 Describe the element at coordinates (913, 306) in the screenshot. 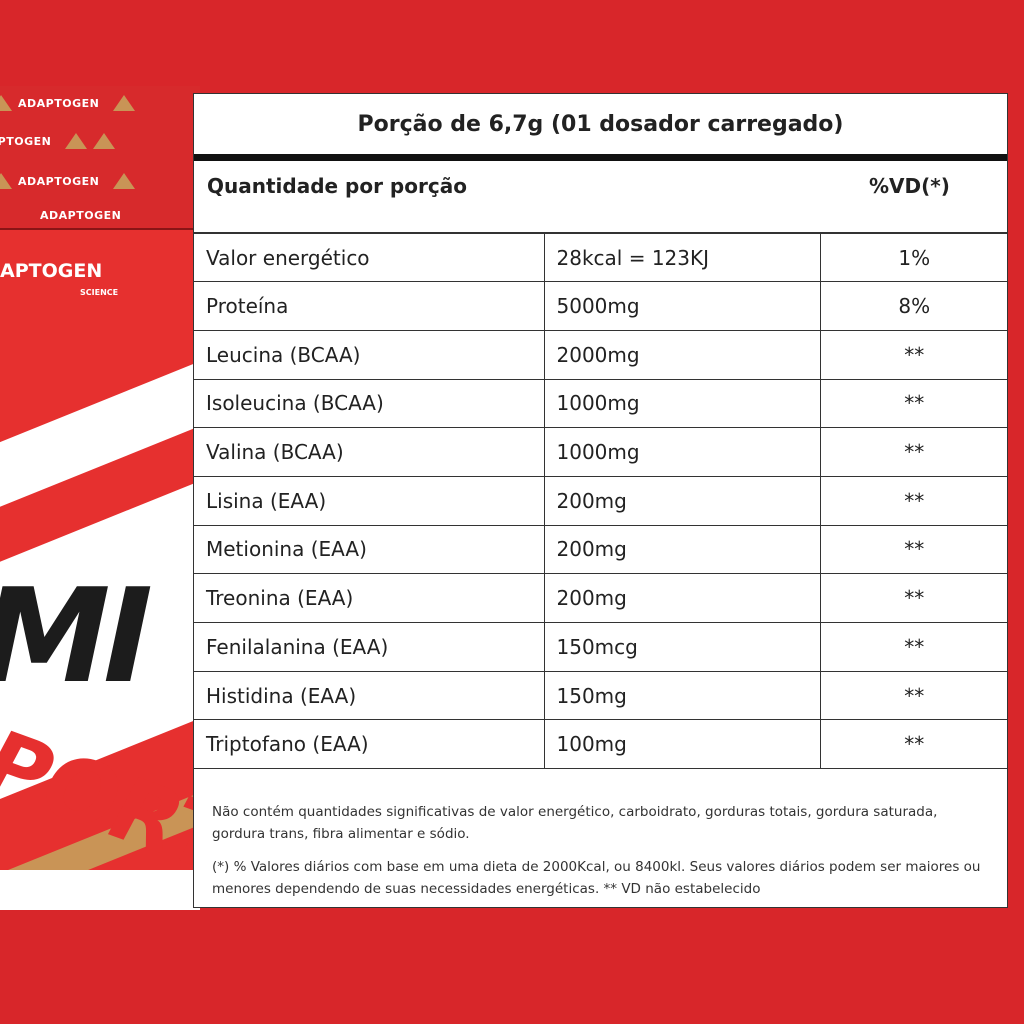

I see `nutrient-vd: 8%` at that location.